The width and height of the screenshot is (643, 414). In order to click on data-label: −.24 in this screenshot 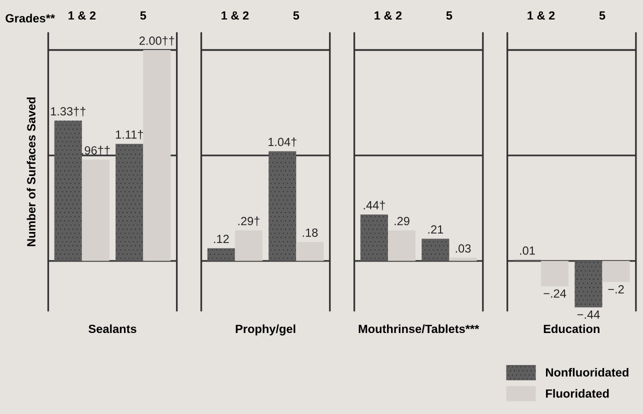, I will do `click(555, 293)`.